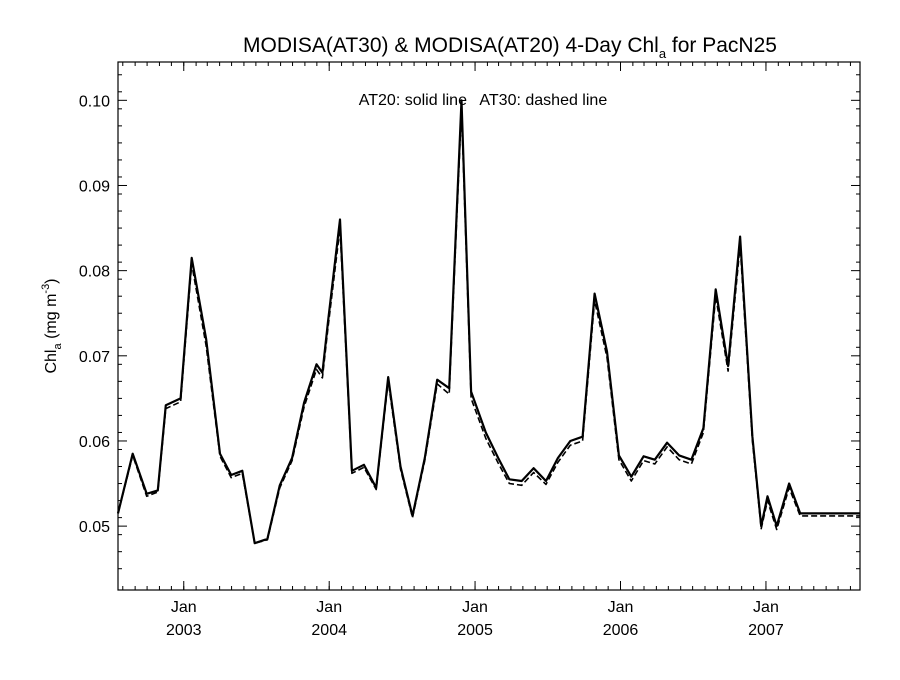 The image size is (900, 680). What do you see at coordinates (621, 630) in the screenshot?
I see `x-tick-label-year: 2006` at bounding box center [621, 630].